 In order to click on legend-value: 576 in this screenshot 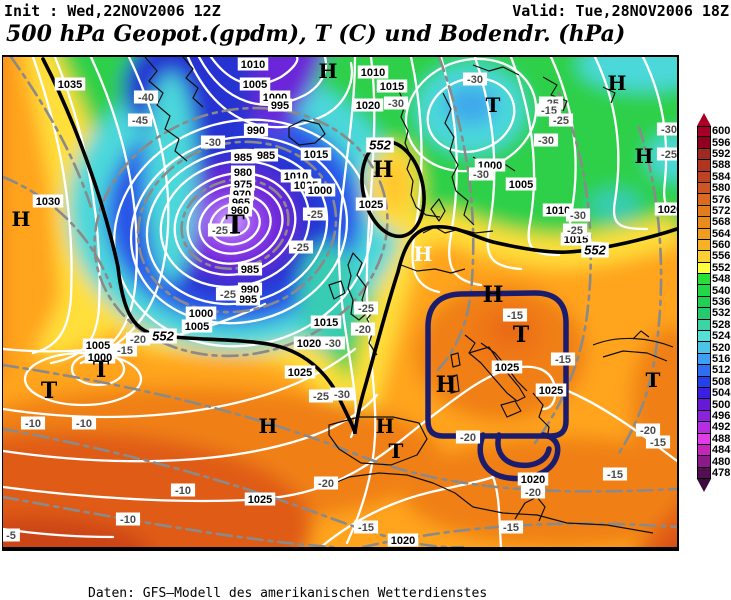, I will do `click(721, 199)`.